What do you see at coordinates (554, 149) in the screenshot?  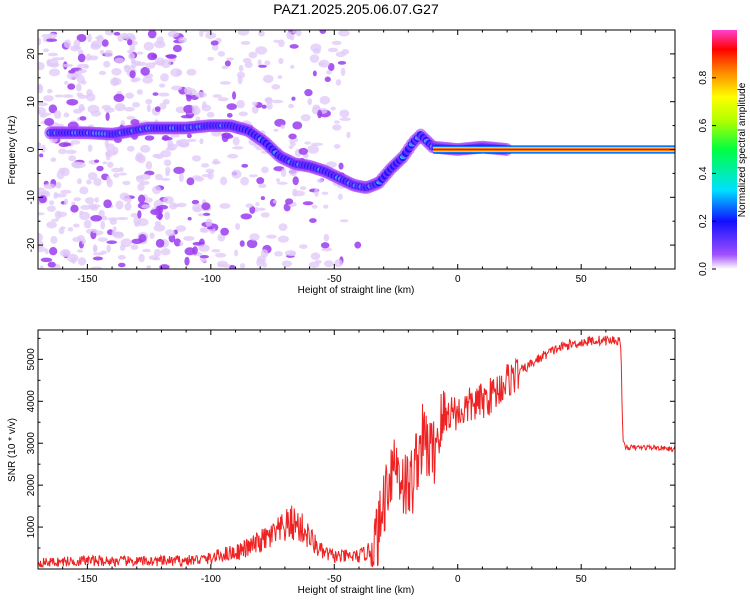 I see `carrier-band-core` at bounding box center [554, 149].